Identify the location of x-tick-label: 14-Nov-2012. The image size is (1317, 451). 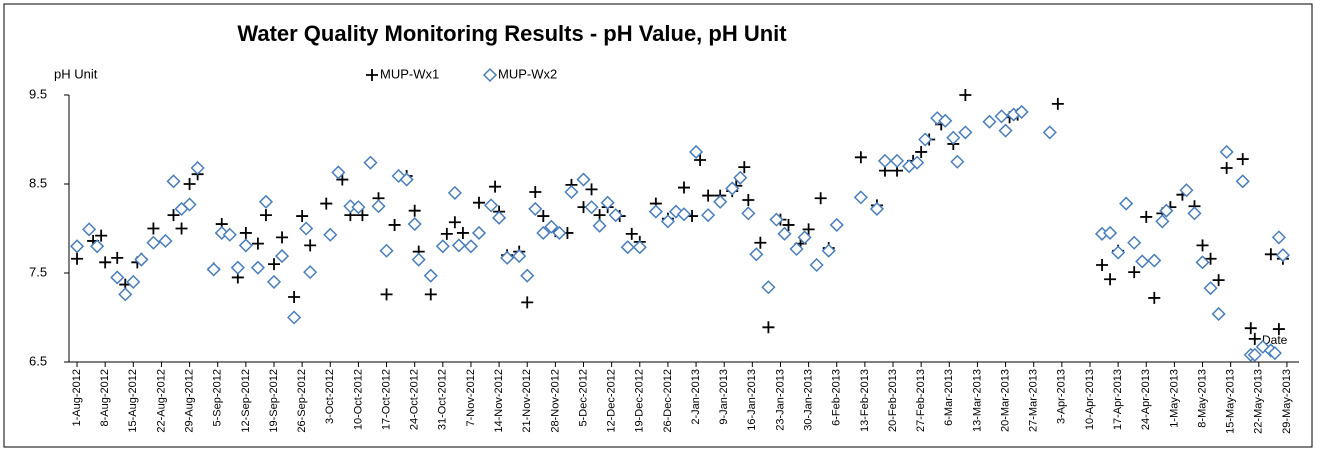
(499, 401).